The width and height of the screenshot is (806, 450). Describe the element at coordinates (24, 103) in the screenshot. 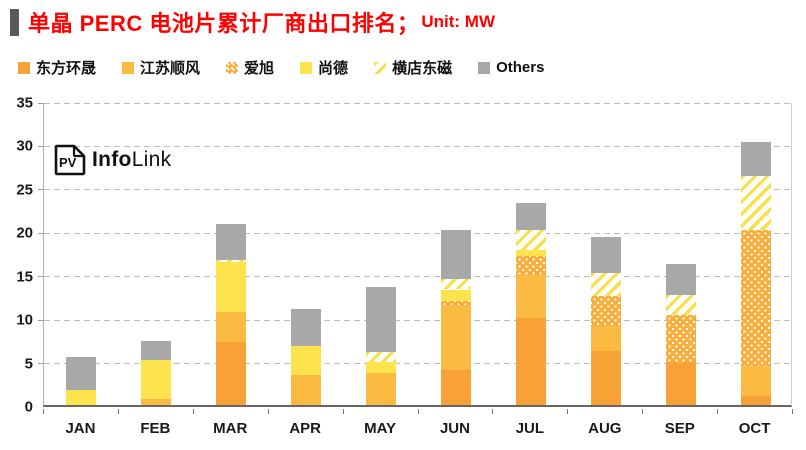

I see `y-axis-label-35: 35` at that location.